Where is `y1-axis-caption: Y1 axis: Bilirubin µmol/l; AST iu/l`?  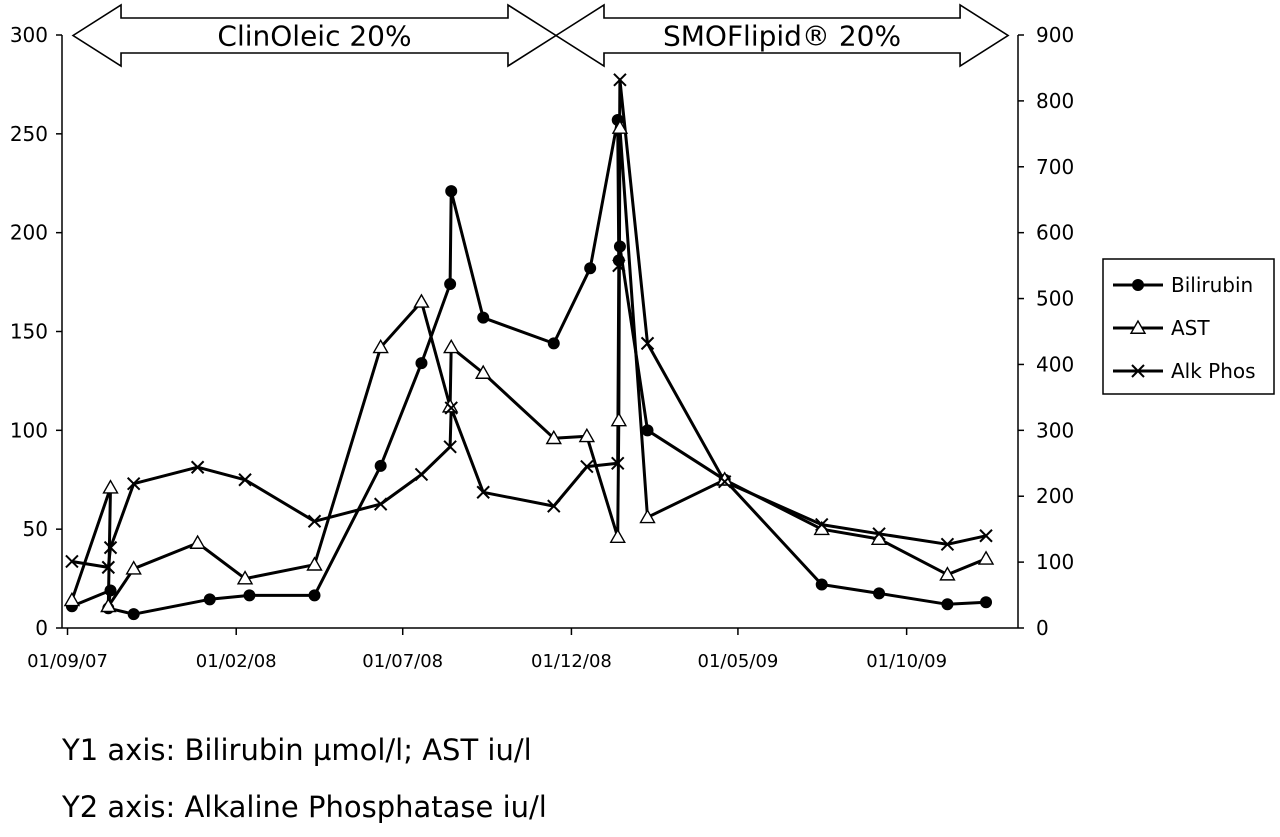 y1-axis-caption: Y1 axis: Bilirubin µmol/l; AST iu/l is located at coordinates (297, 750).